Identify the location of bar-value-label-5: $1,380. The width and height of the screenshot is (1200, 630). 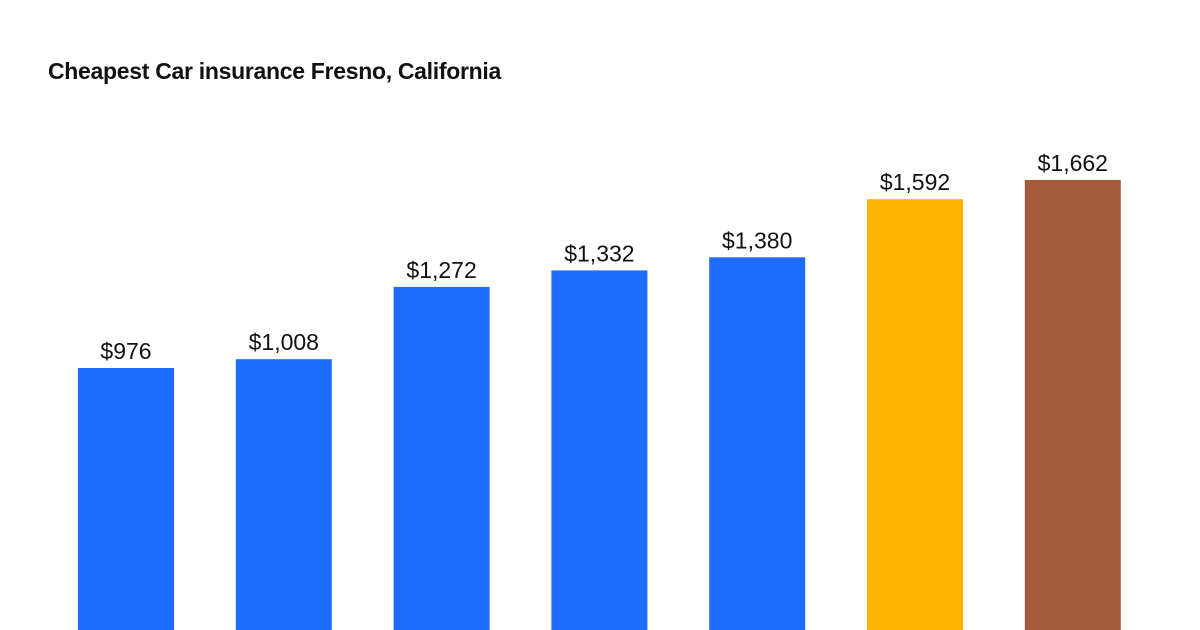
(757, 240).